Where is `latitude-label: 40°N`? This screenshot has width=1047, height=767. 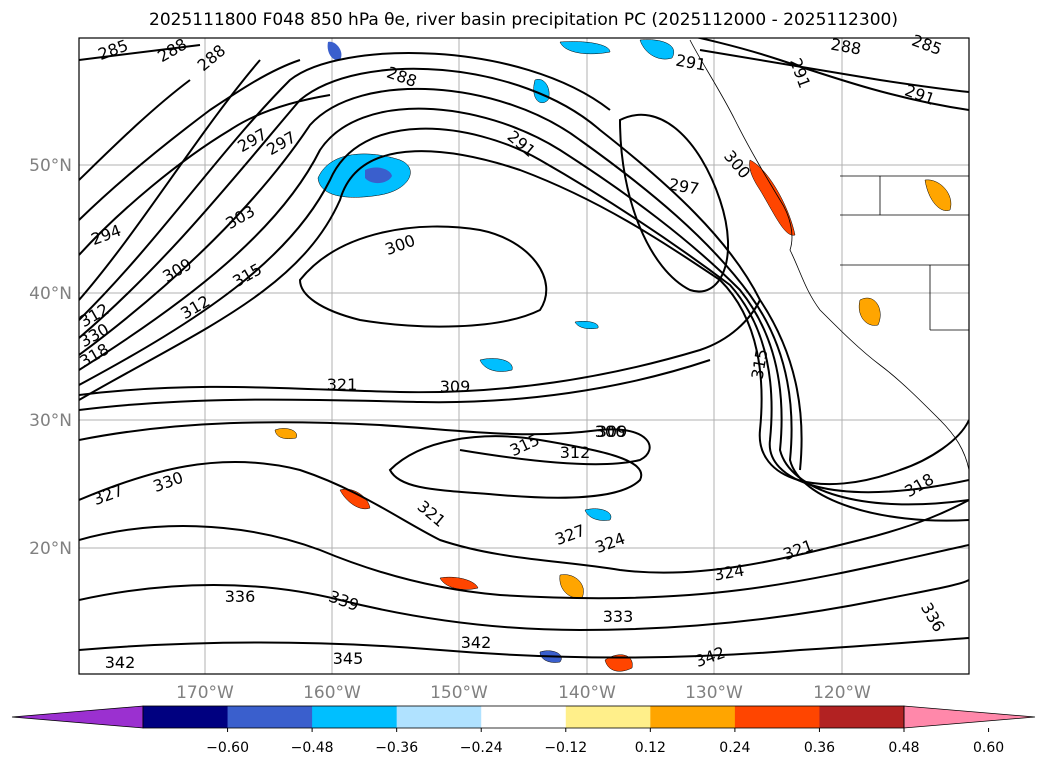 latitude-label: 40°N is located at coordinates (50, 294).